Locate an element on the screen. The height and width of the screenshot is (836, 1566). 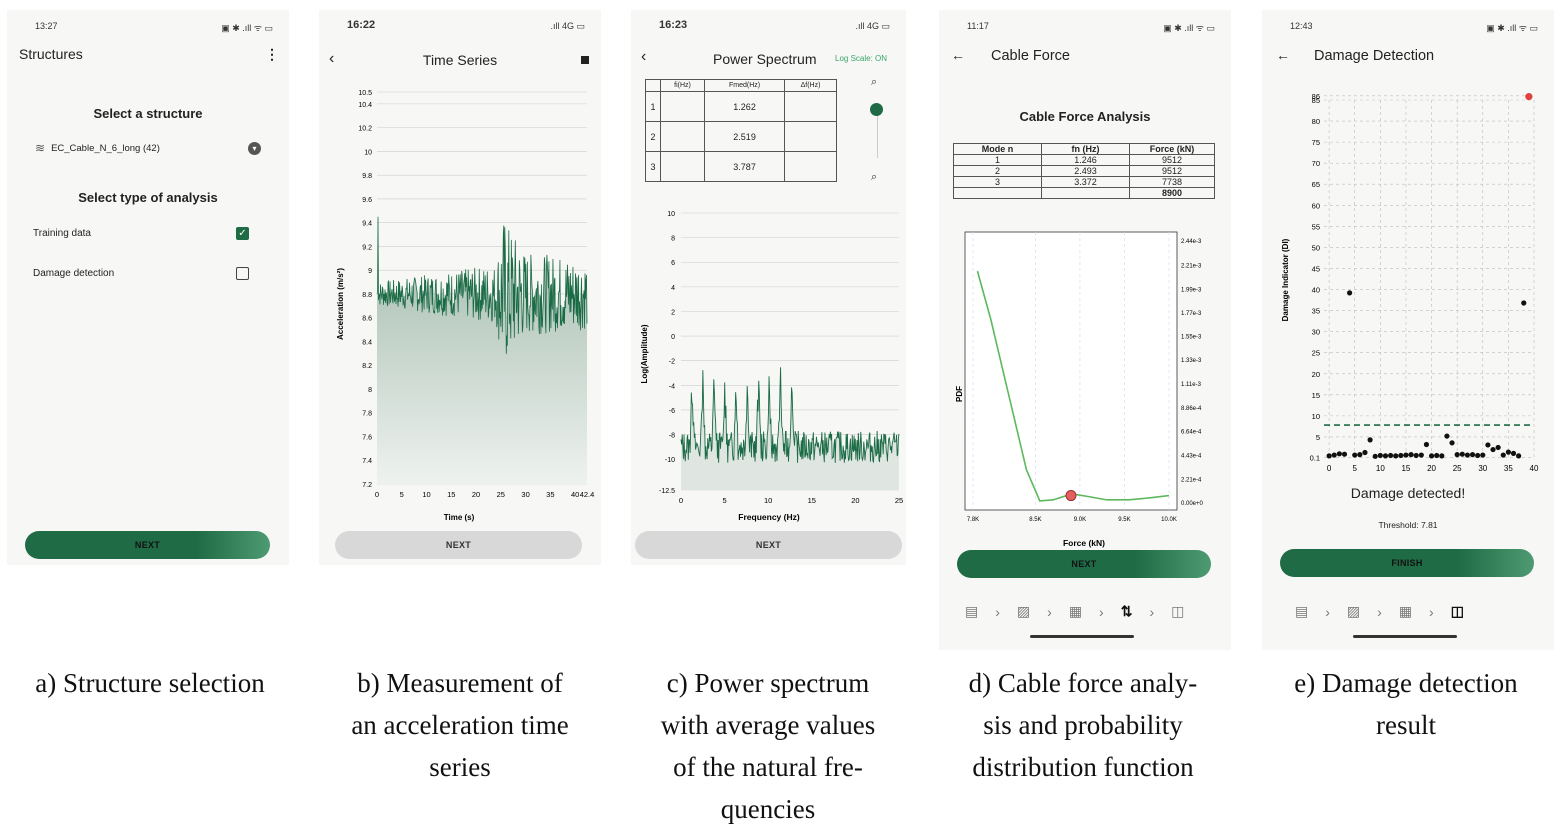
y-tick-label: 8 is located at coordinates (673, 239).